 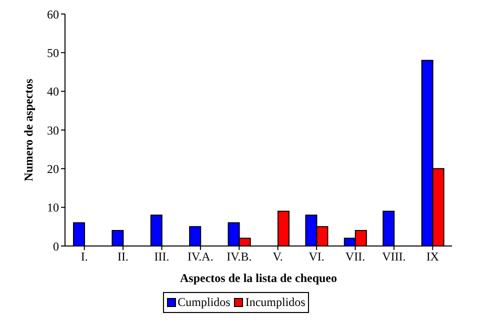 What do you see at coordinates (53, 207) in the screenshot?
I see `y-tick-label: 10` at bounding box center [53, 207].